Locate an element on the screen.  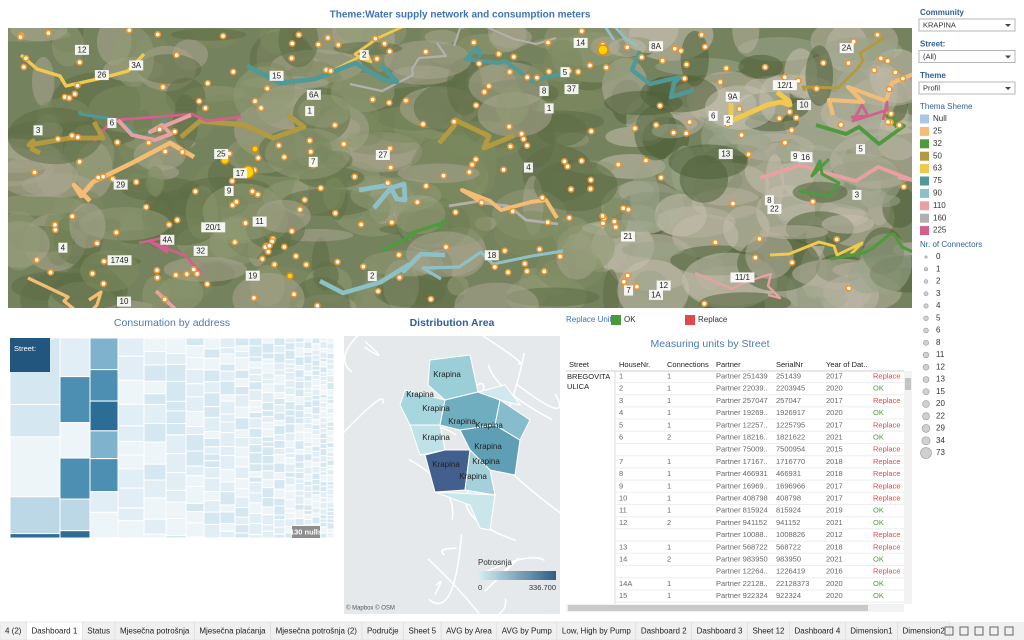
map-label: 4 is located at coordinates (528, 167).